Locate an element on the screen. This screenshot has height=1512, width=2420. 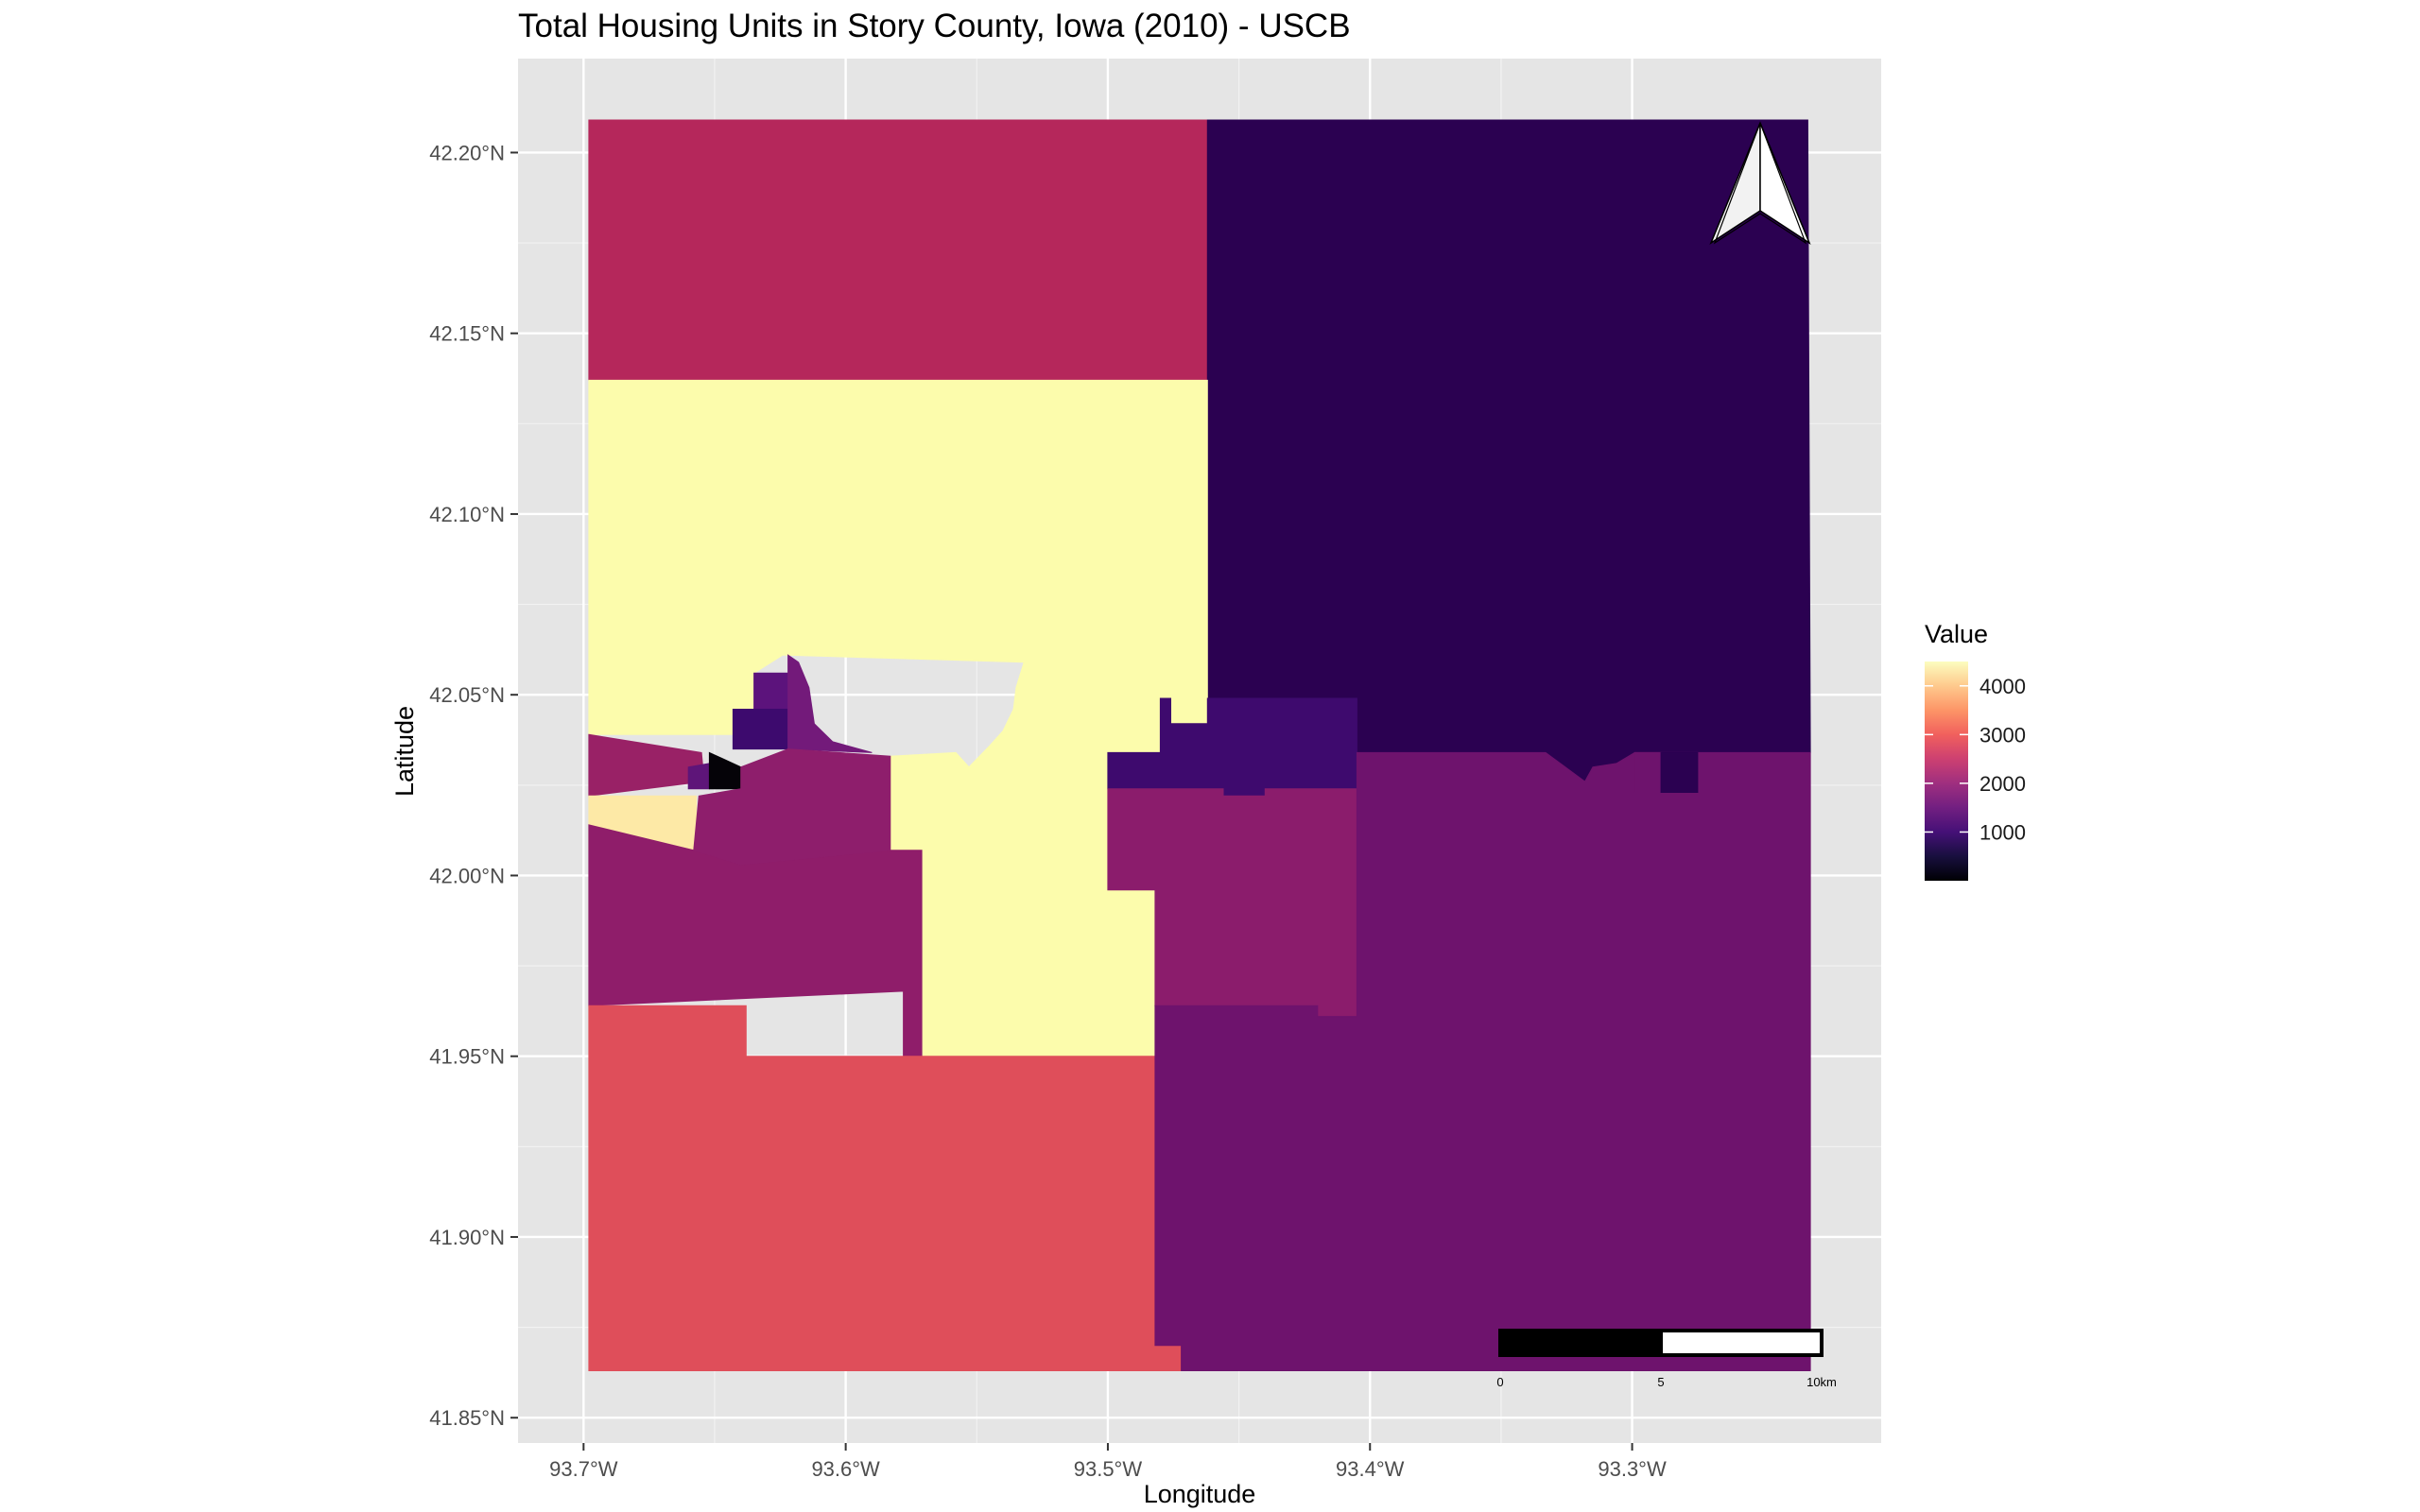
region-north-west is located at coordinates (898, 250).